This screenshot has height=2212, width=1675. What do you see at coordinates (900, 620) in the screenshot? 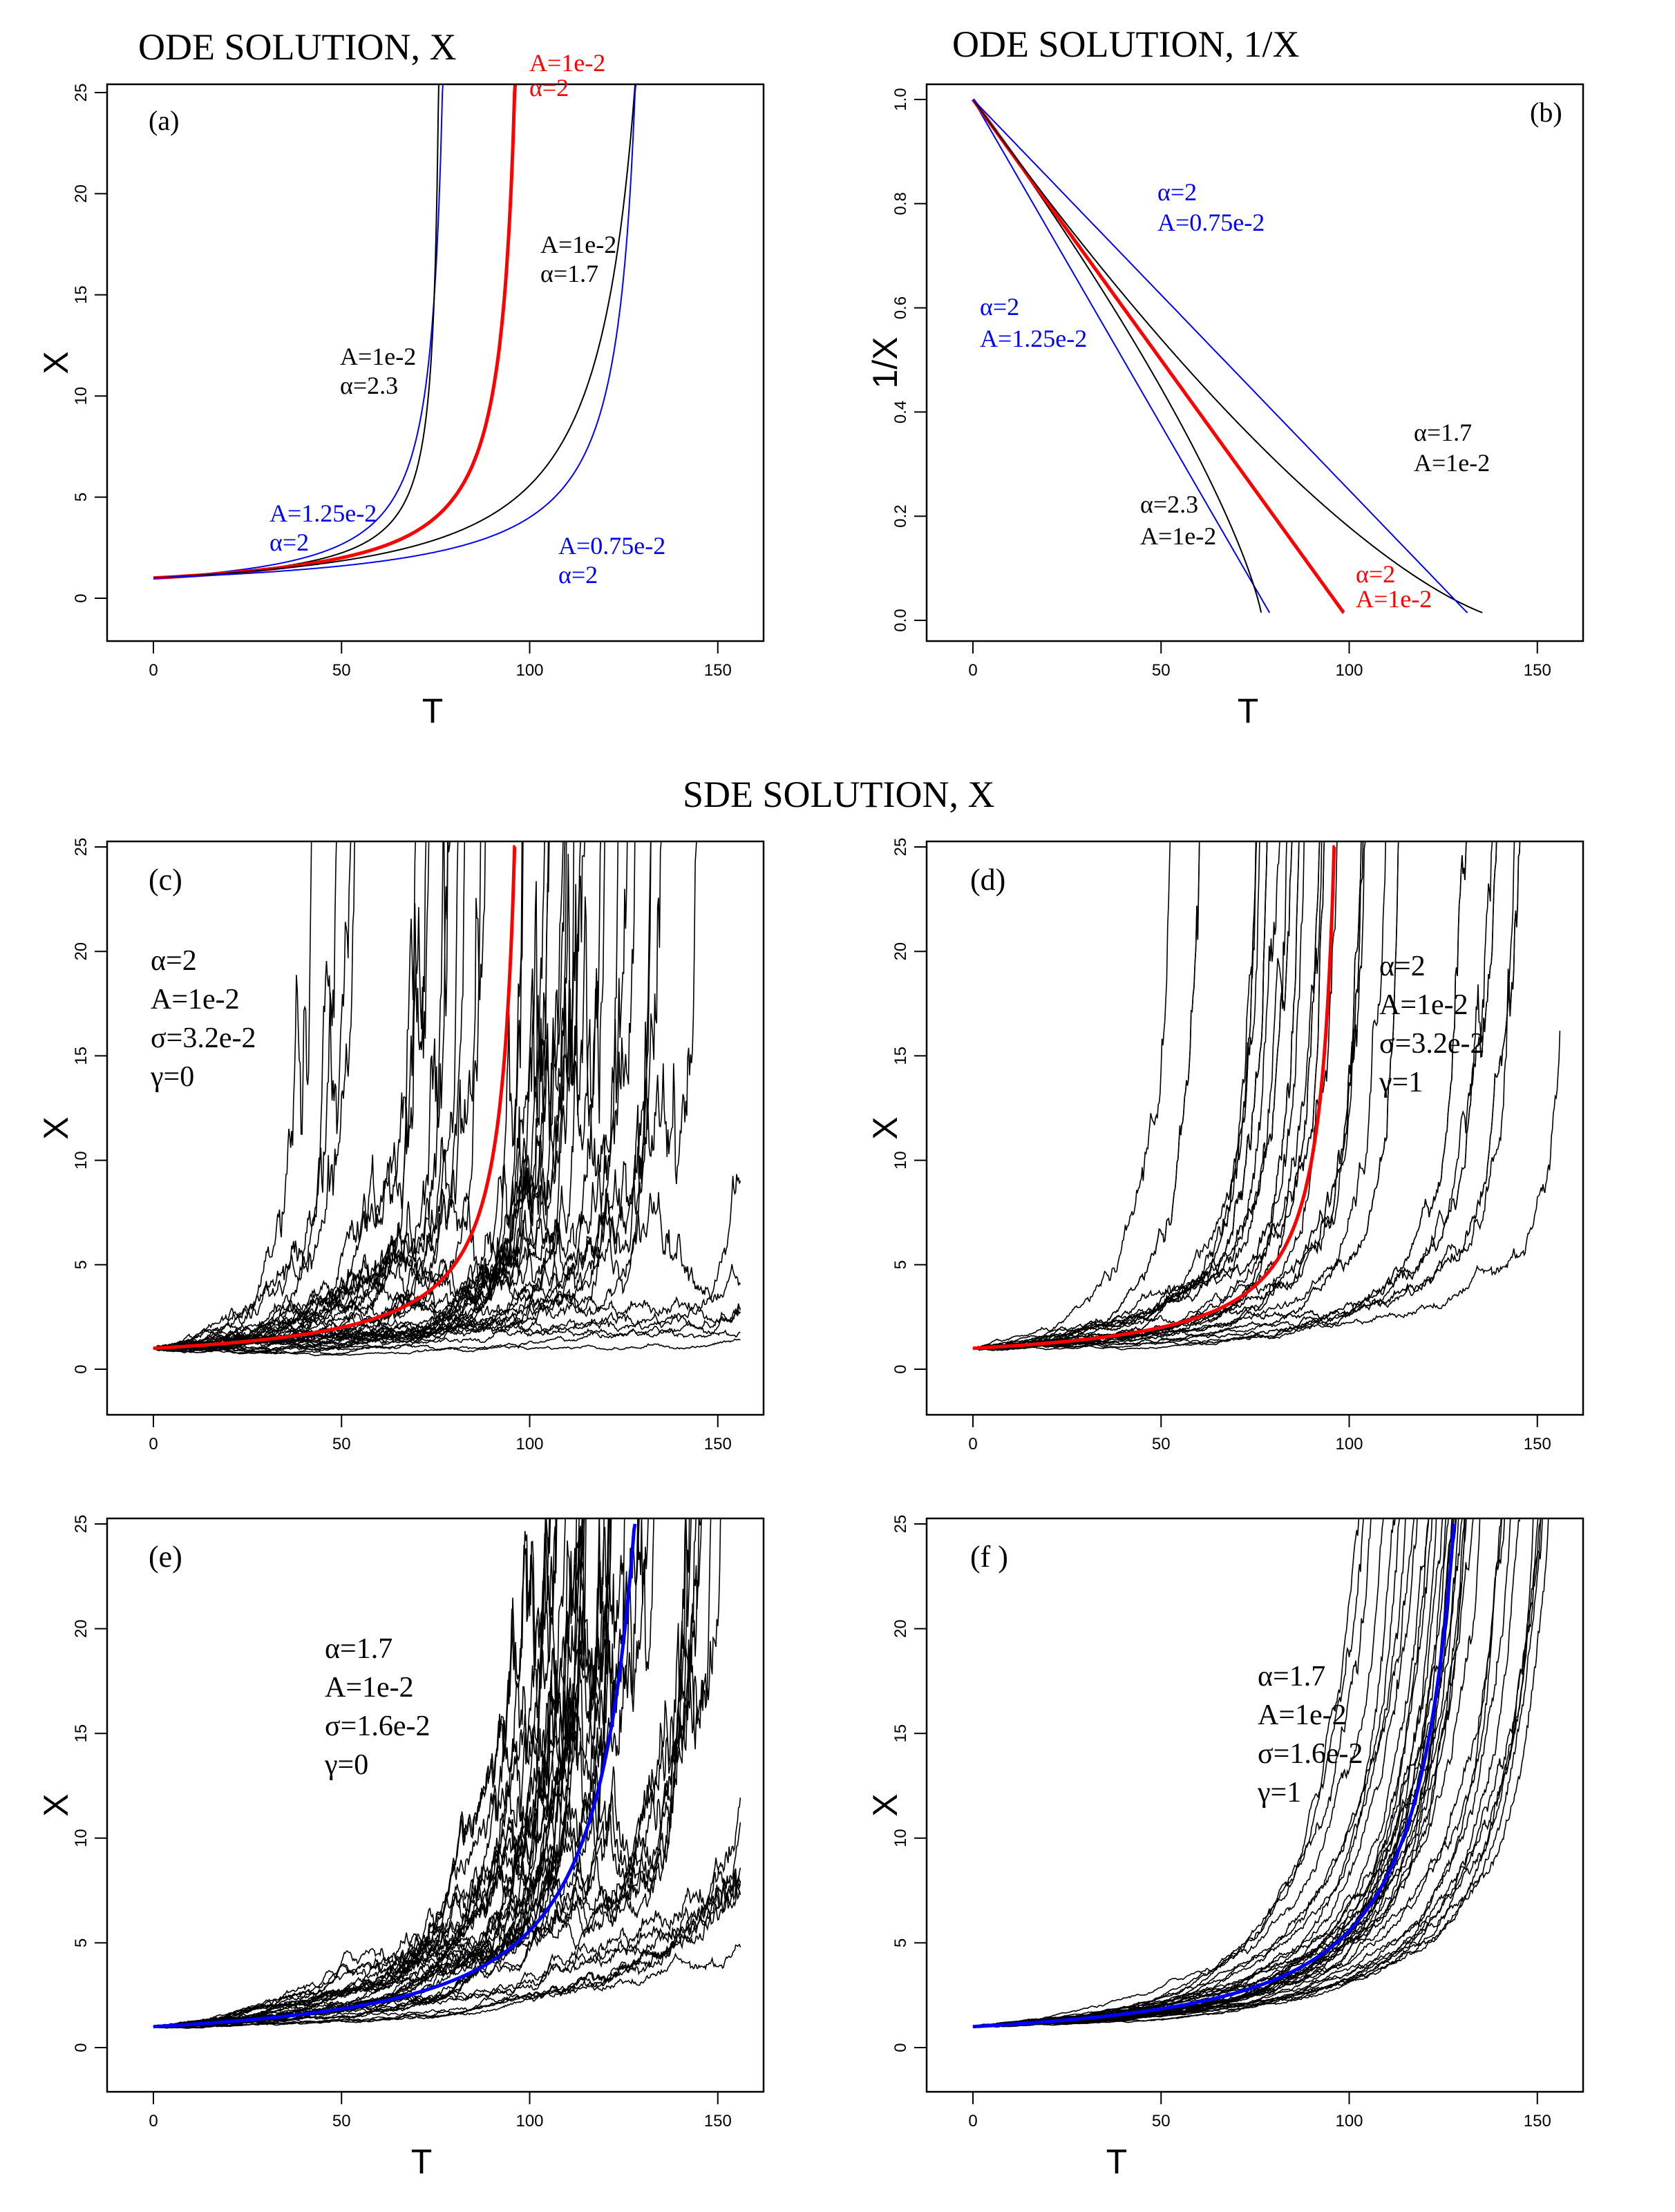
I see `y-tick-label: 0.0` at bounding box center [900, 620].